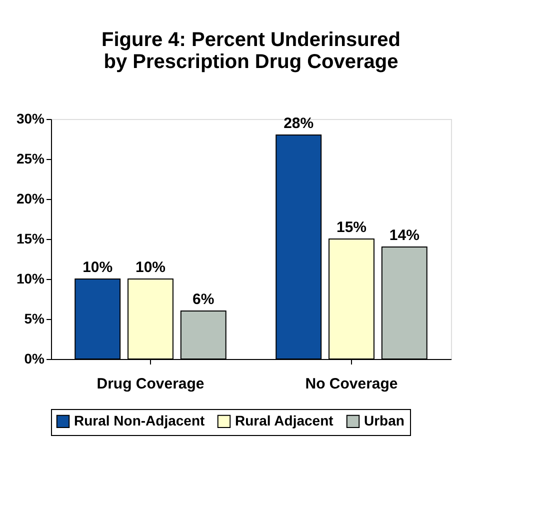 This screenshot has height=508, width=549. What do you see at coordinates (351, 384) in the screenshot?
I see `x-tick-label: No Coverage` at bounding box center [351, 384].